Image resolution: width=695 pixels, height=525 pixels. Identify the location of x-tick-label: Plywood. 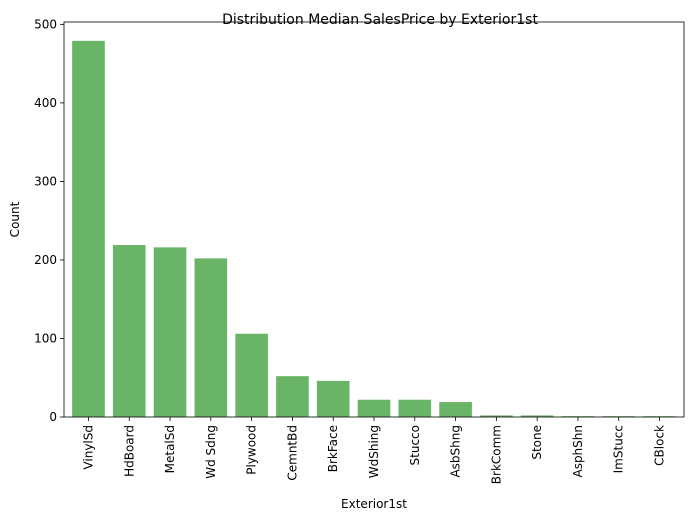
(252, 450).